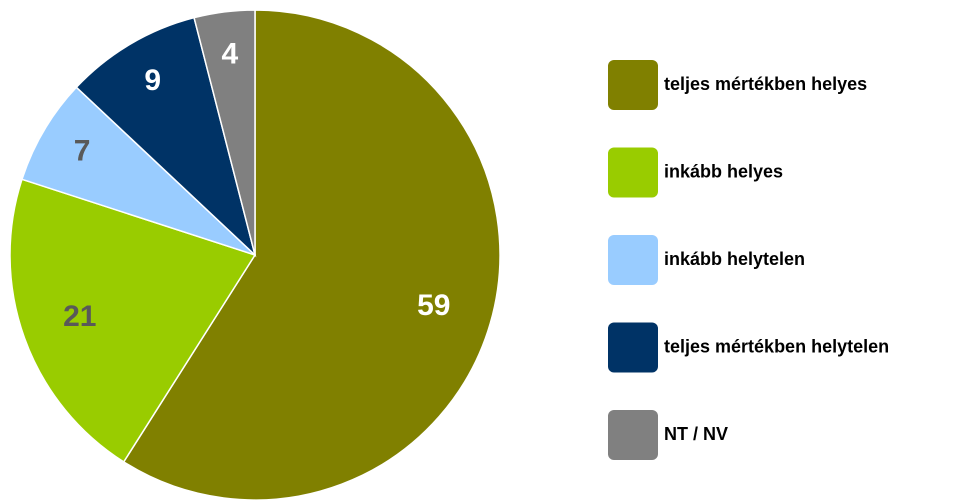  Describe the element at coordinates (696, 434) in the screenshot. I see `legend-label: NT / NV` at that location.